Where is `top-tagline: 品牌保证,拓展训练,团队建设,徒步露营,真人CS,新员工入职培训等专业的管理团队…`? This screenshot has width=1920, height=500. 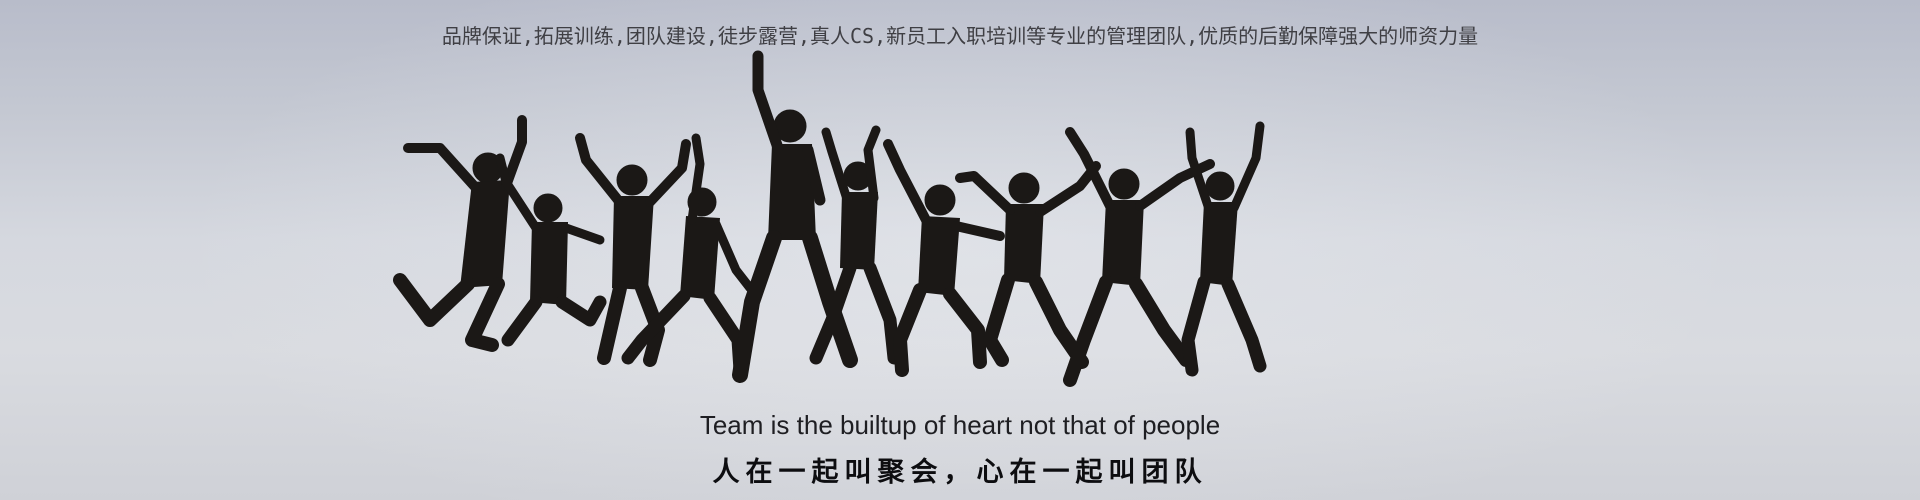 top-tagline: 品牌保证,拓展训练,团队建设,徒步露营,真人CS,新员工入职培训等专业的管理团队… is located at coordinates (960, 36).